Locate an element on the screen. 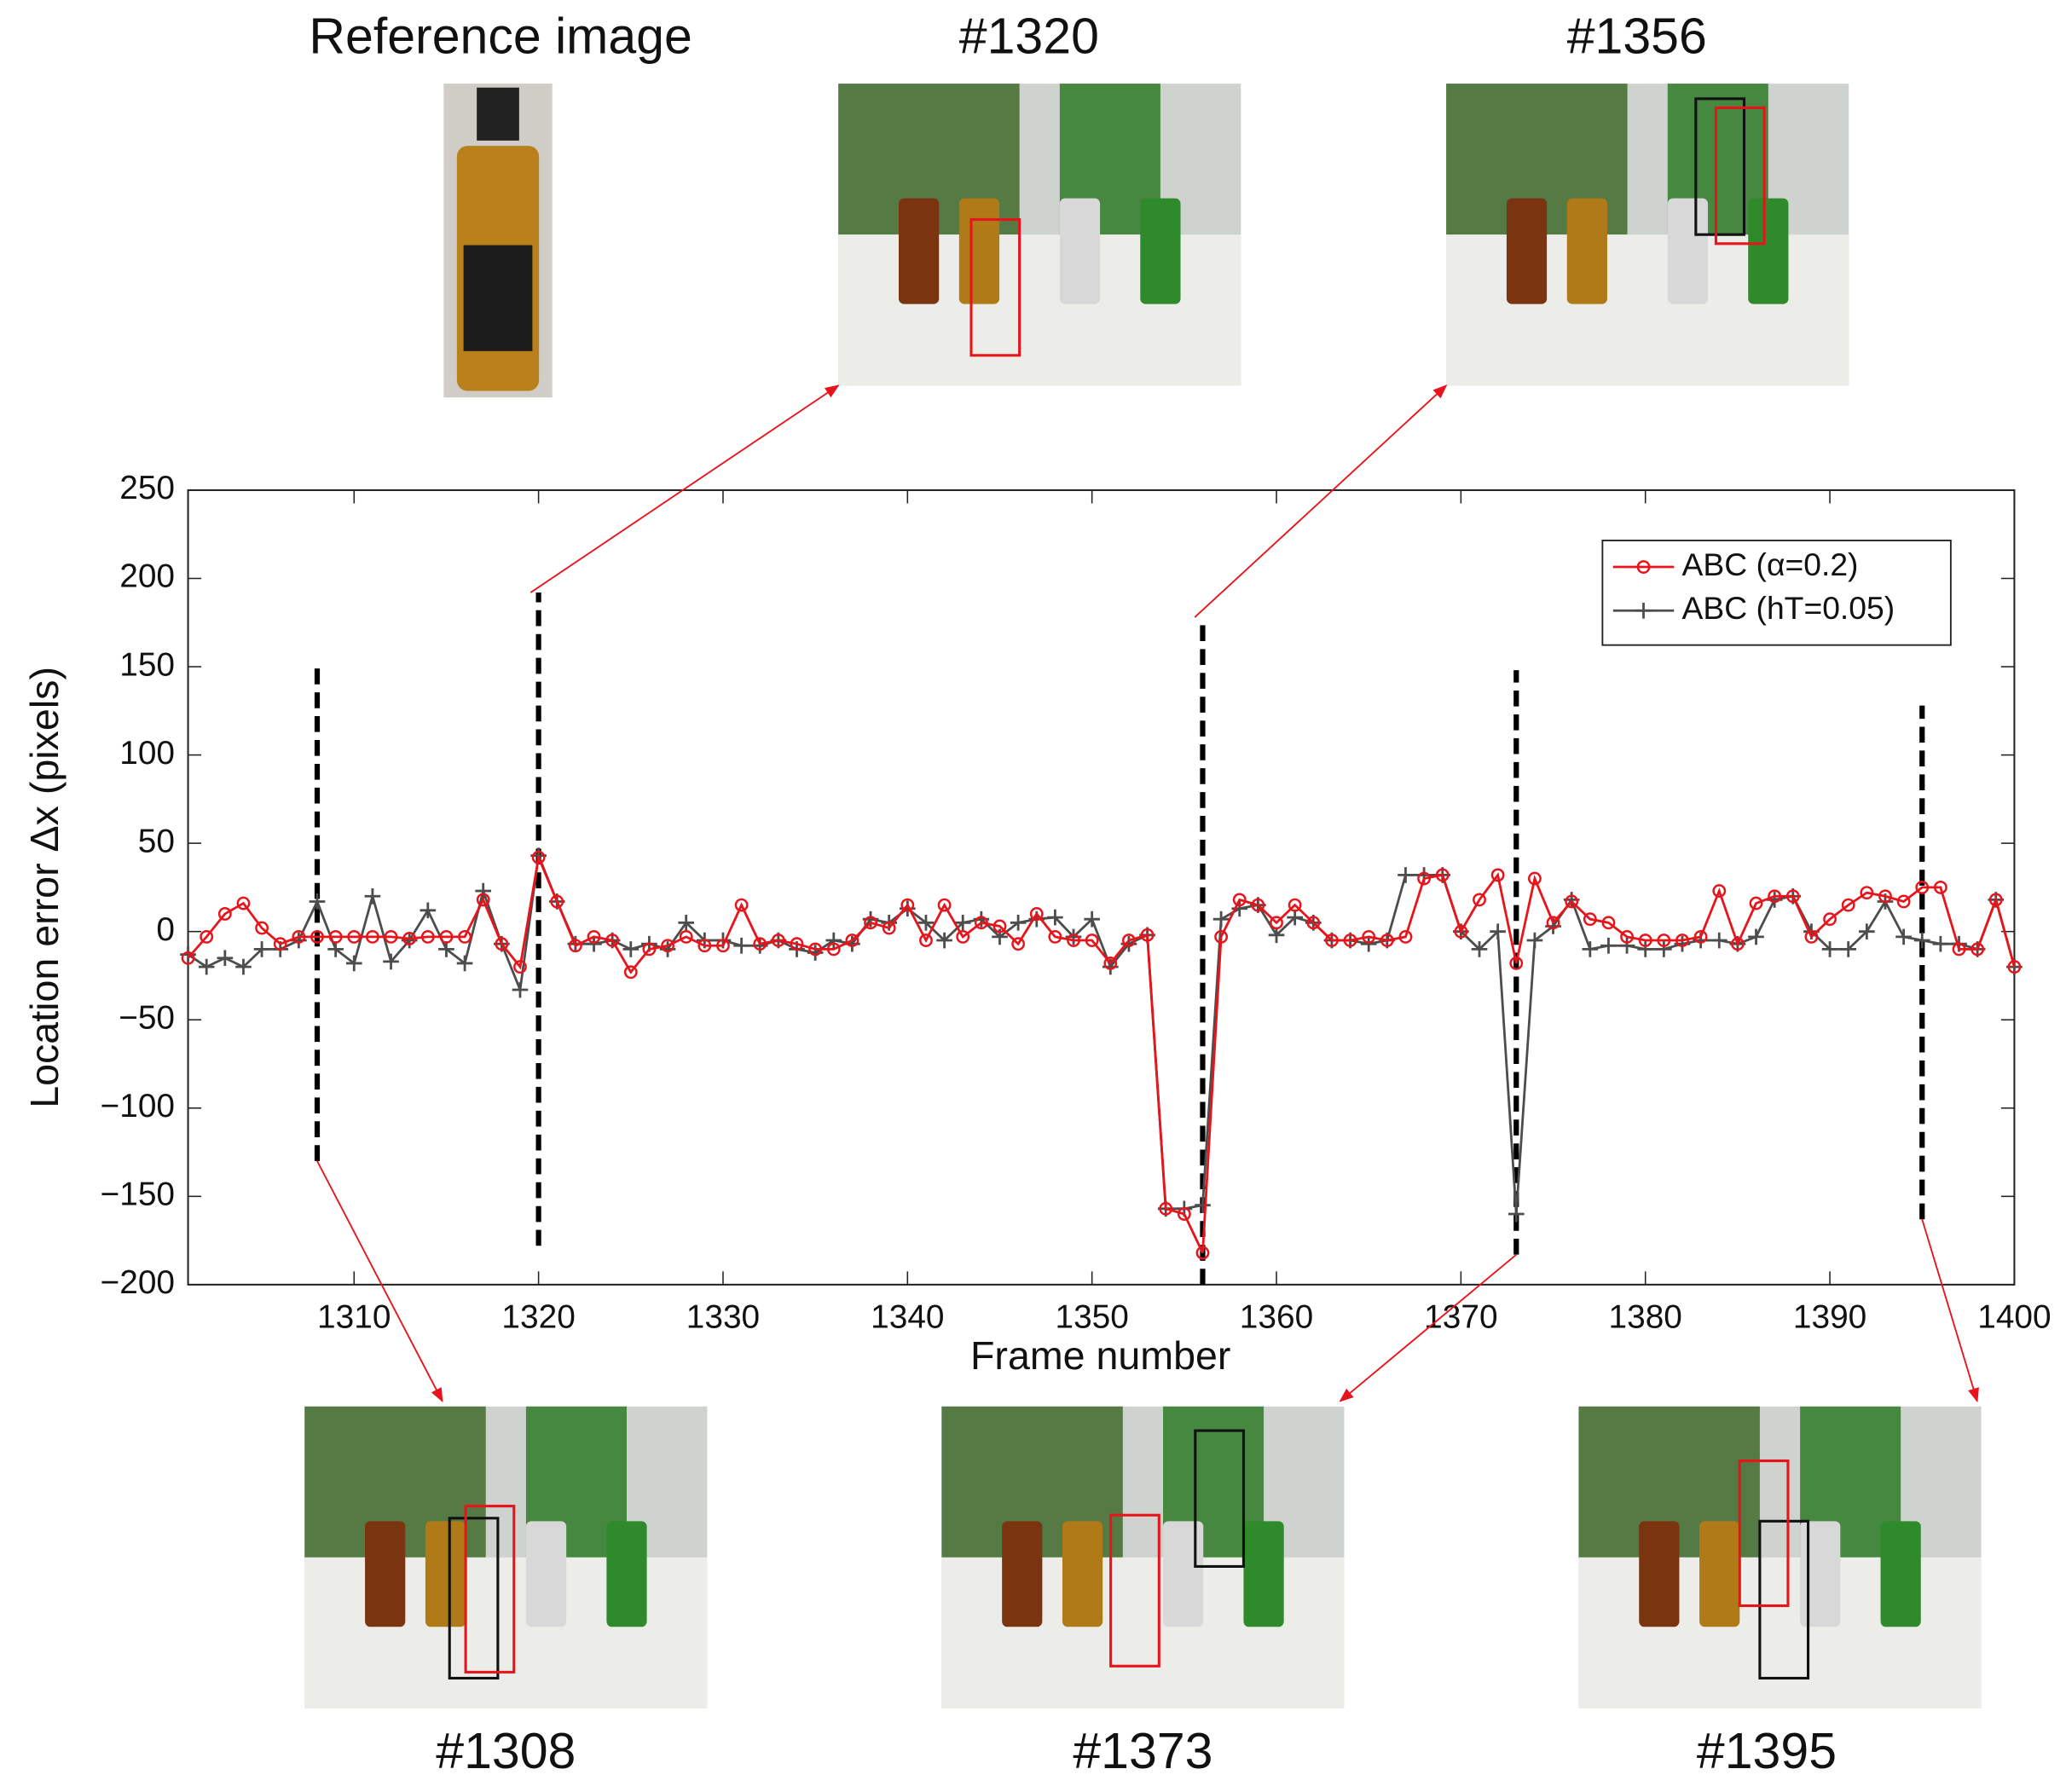 This screenshot has height=1792, width=2066. x-tick-label: 1380 is located at coordinates (1646, 1316).